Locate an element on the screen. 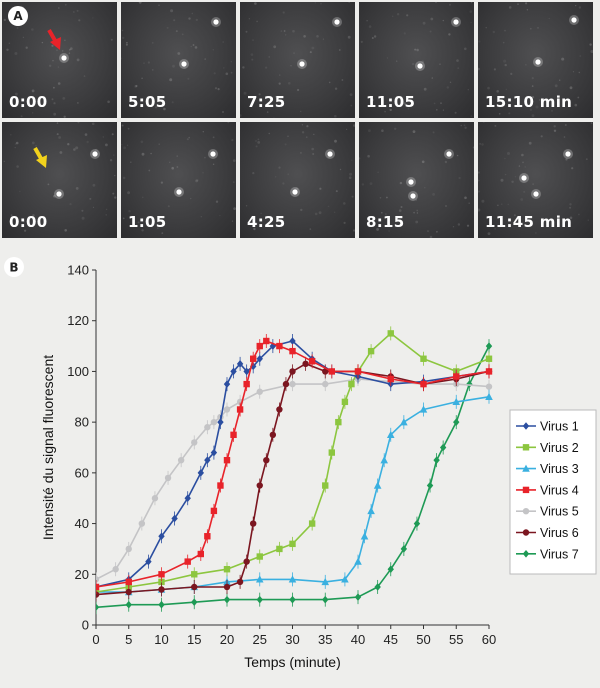 Image resolution: width=600 pixels, height=688 pixels. x-tick-label: 0 is located at coordinates (95, 639).